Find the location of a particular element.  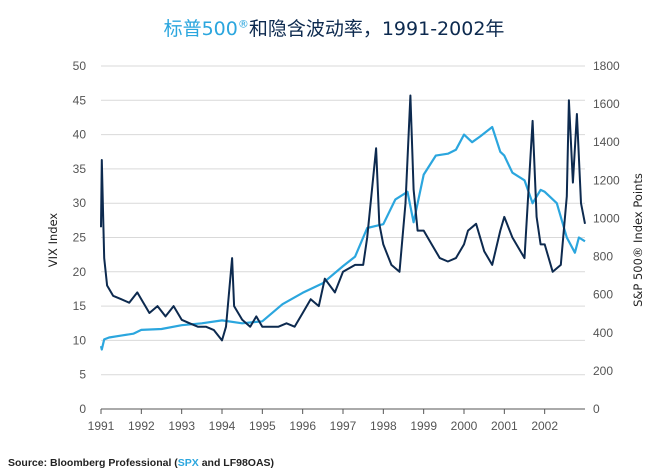

x-tick-label: 1992 is located at coordinates (141, 426).